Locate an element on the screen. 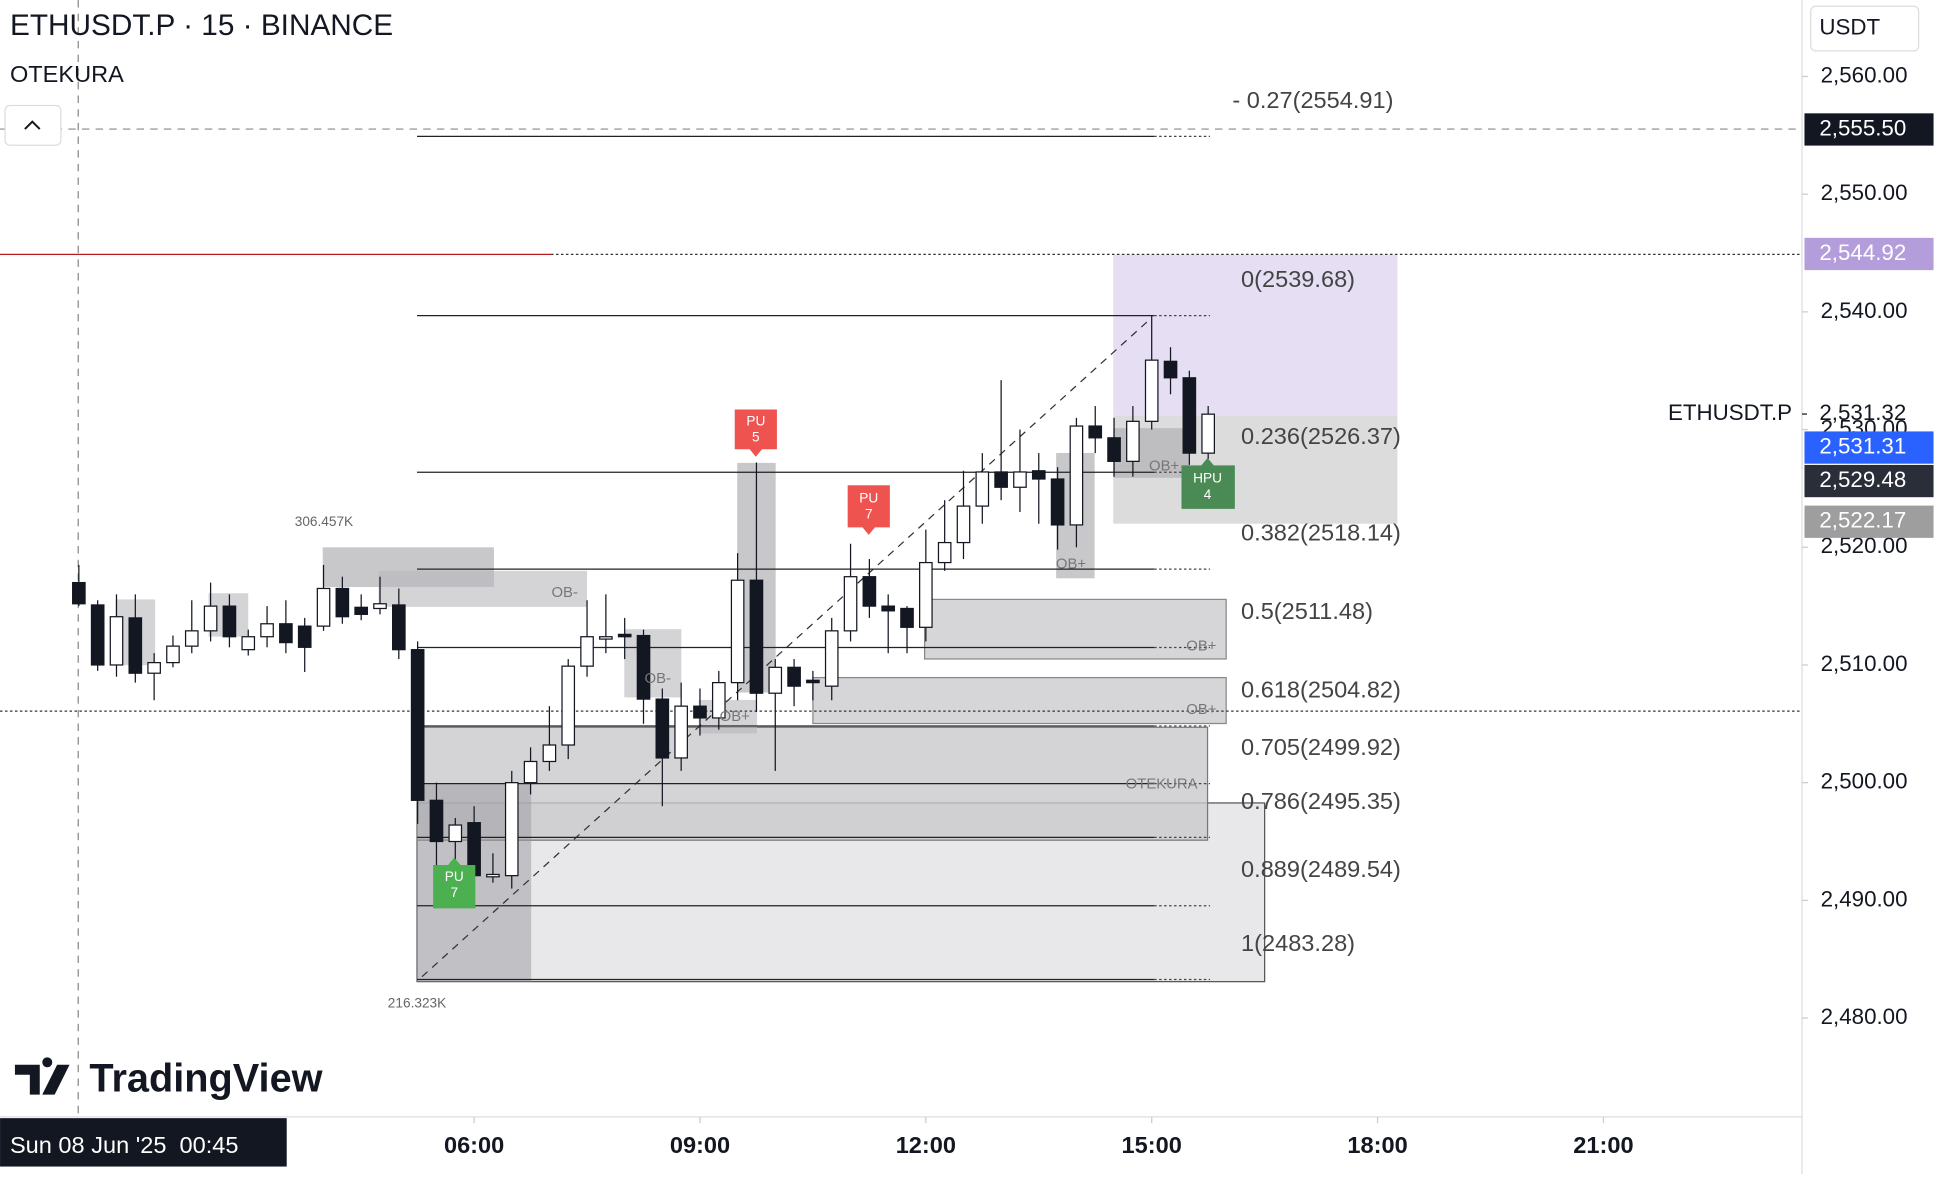 The height and width of the screenshot is (1179, 1946). crosshair-time-box is located at coordinates (143, 1142).